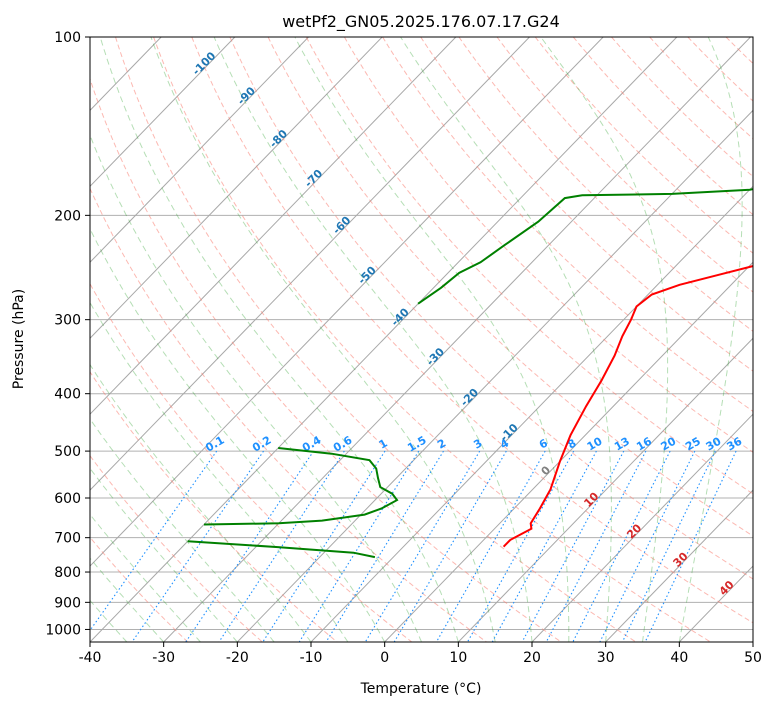 The image size is (775, 708). Describe the element at coordinates (634, 531) in the screenshot. I see `isotherm-label: 20` at that location.